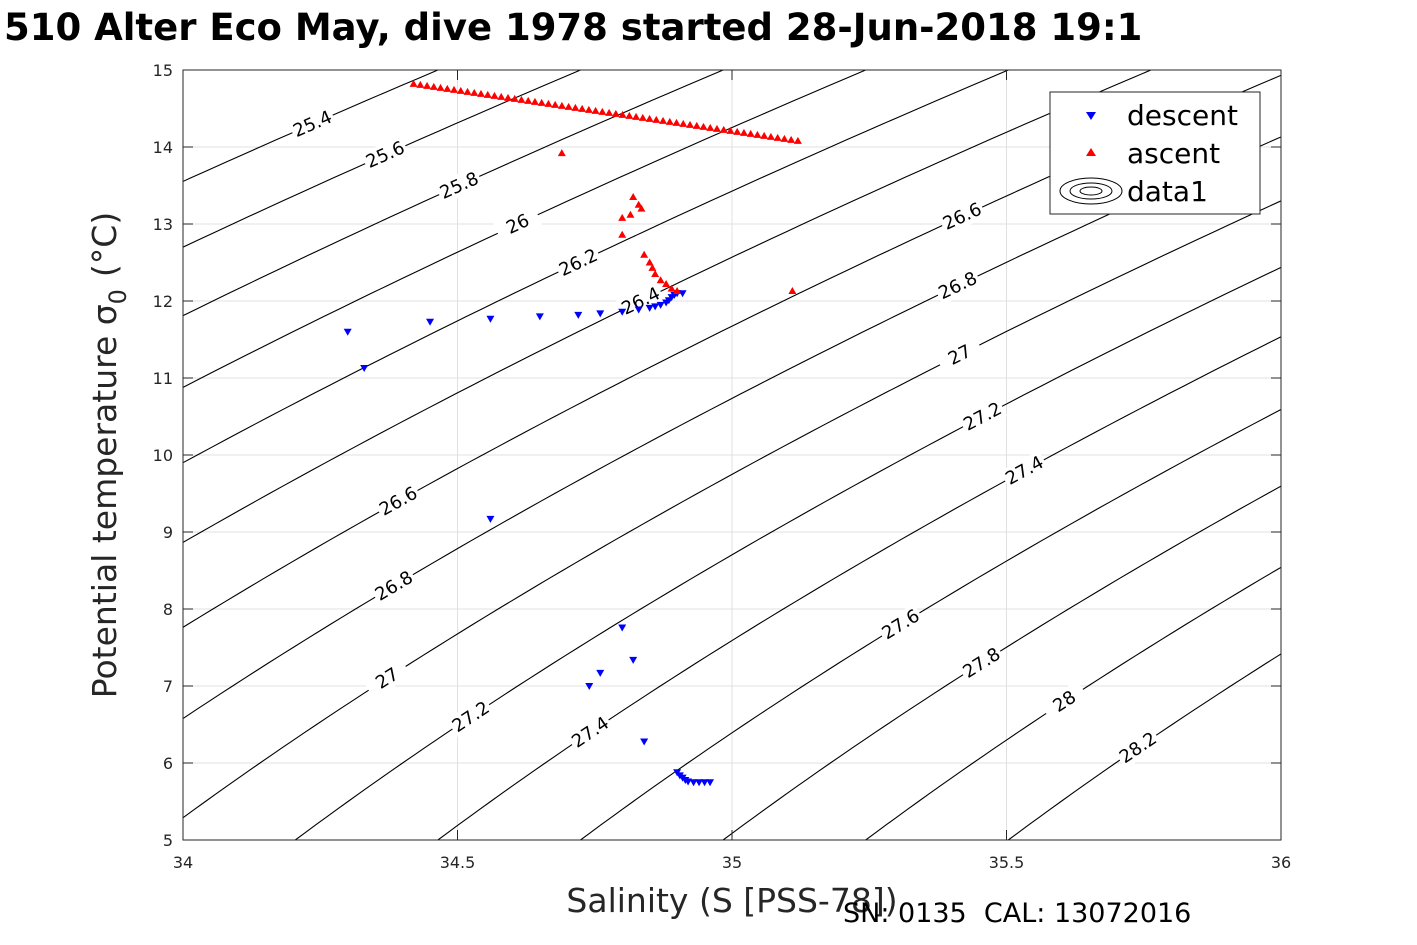 The image size is (1417, 945). What do you see at coordinates (1173, 153) in the screenshot?
I see `legend-ascent-label: ascent` at bounding box center [1173, 153].